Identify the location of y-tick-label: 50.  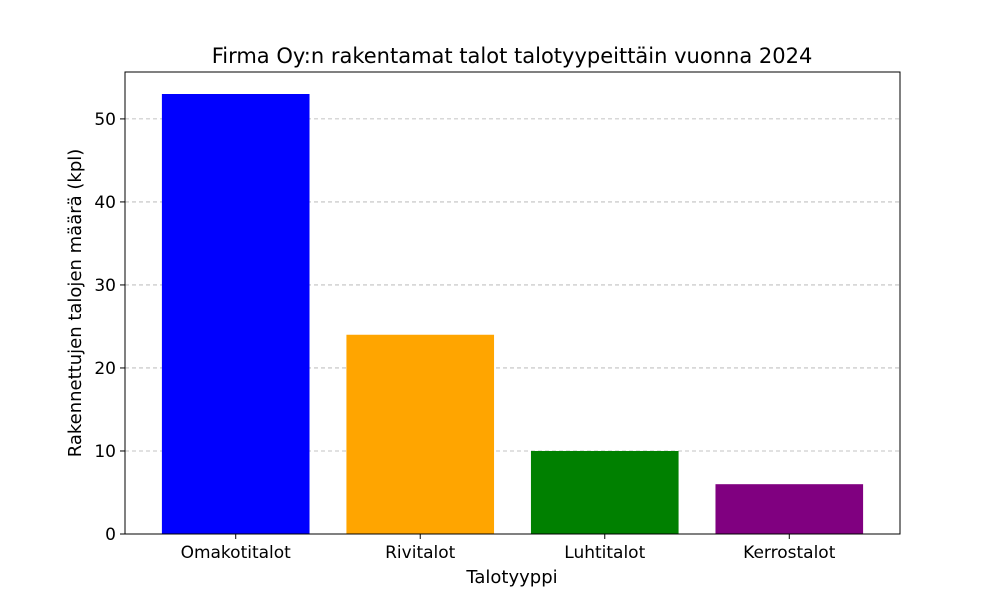
(105, 120).